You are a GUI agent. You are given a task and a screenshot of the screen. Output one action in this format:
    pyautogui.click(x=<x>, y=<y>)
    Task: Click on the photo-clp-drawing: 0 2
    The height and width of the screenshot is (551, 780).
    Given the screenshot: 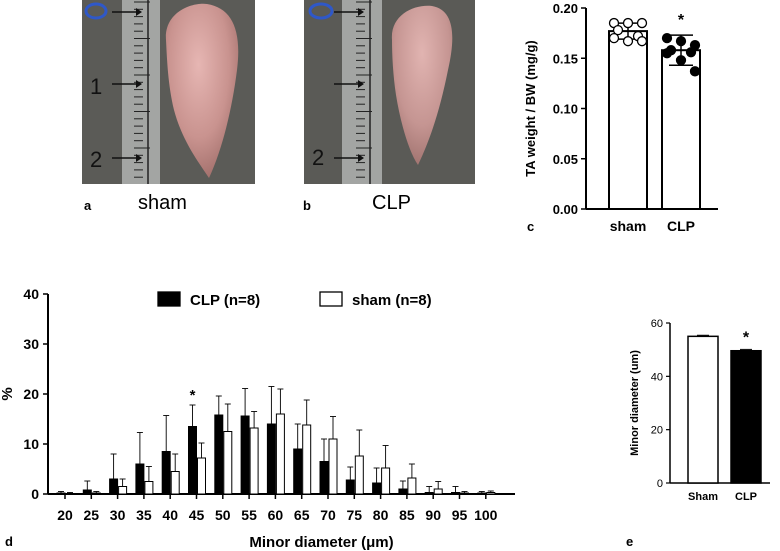 What is the action you would take?
    pyautogui.click(x=389, y=92)
    